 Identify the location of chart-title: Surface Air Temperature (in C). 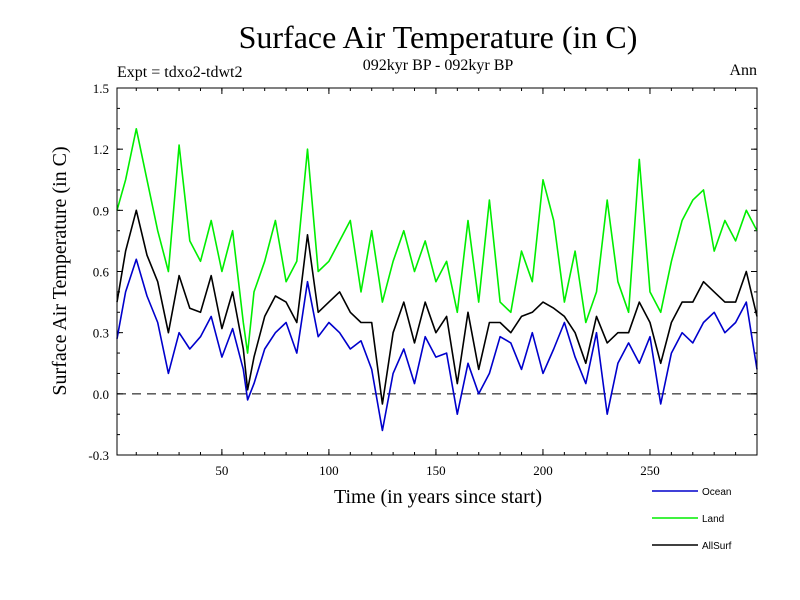
(438, 37).